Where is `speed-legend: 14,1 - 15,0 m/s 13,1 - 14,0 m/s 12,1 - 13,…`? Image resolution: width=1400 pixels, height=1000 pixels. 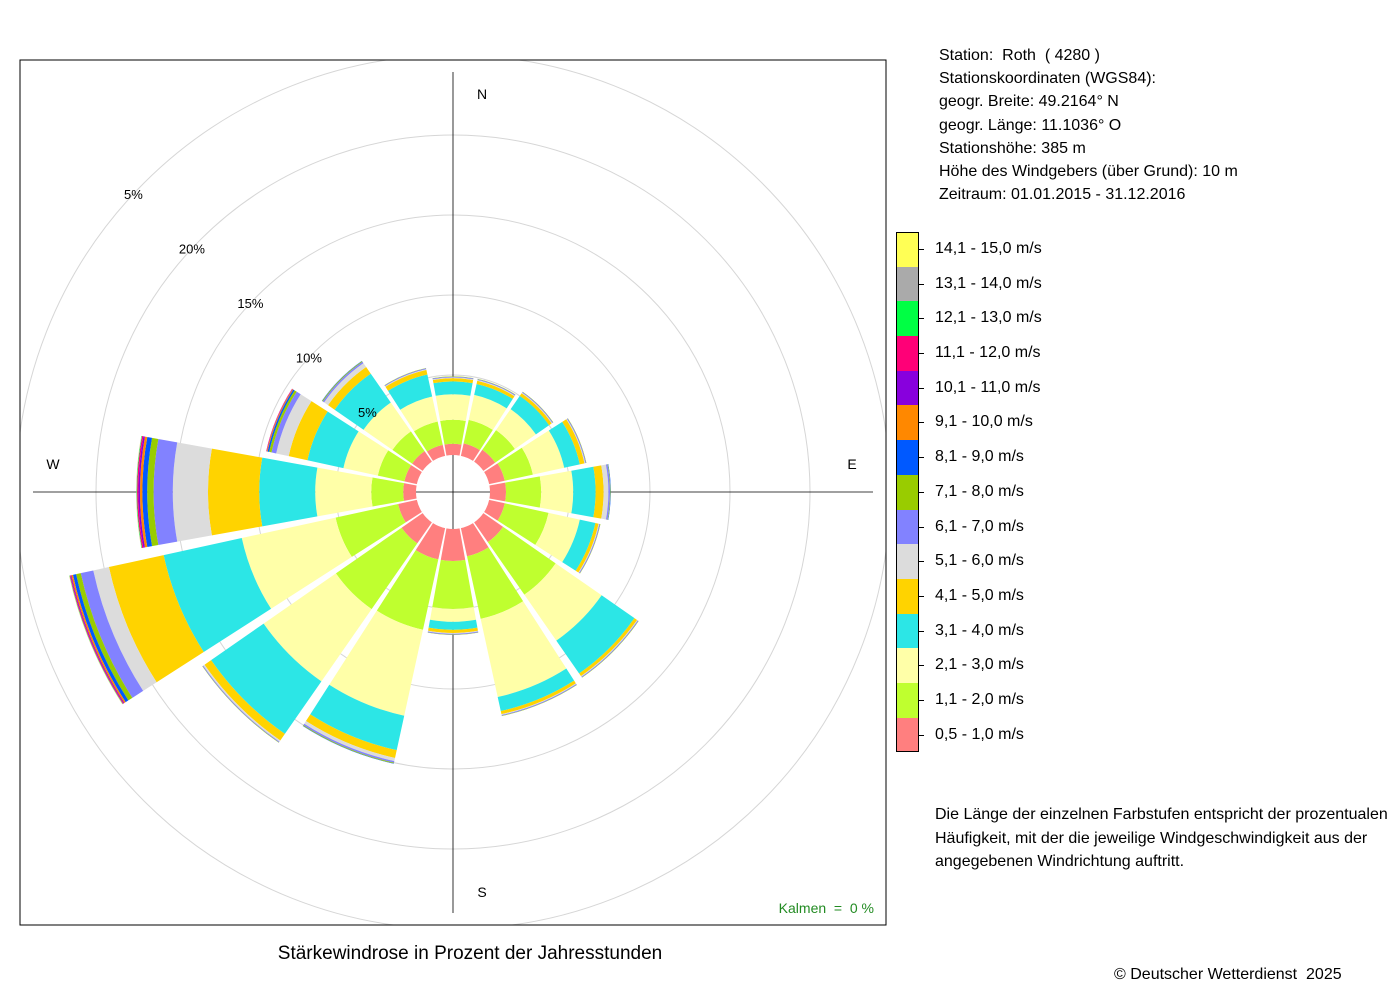
speed-legend: 14,1 - 15,0 m/s 13,1 - 14,0 m/s 12,1 - 13,… is located at coordinates (996, 492).